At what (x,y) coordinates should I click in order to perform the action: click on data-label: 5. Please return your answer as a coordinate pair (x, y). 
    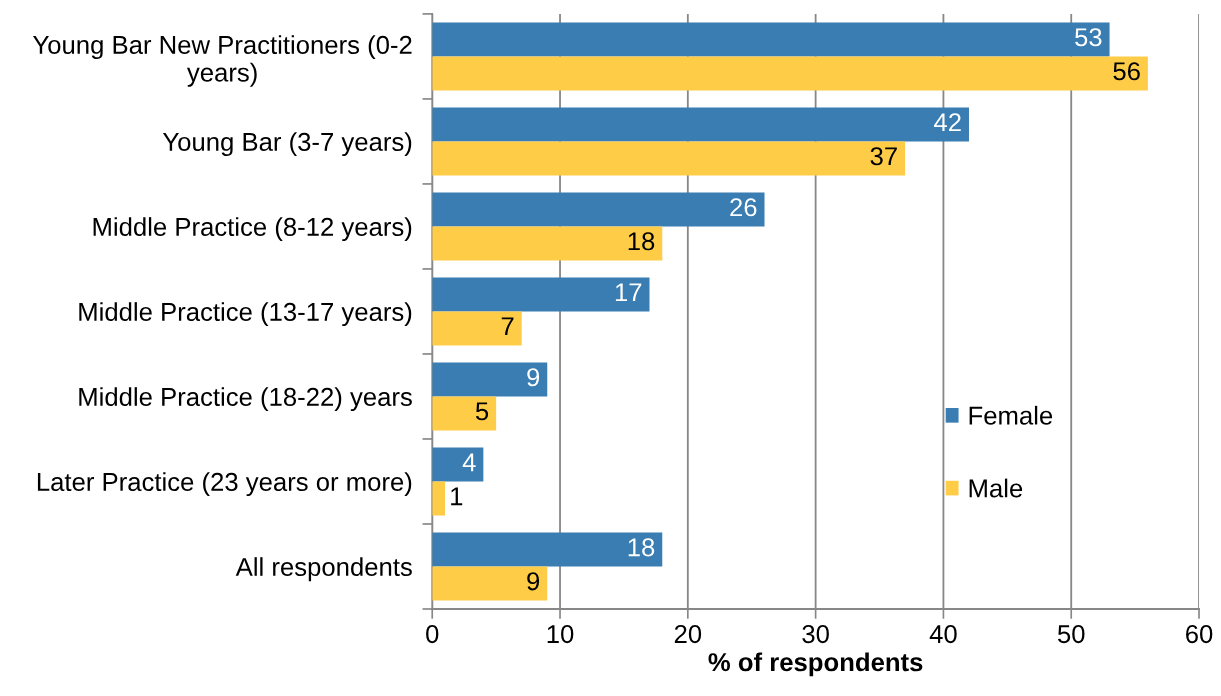
    Looking at the image, I should click on (482, 411).